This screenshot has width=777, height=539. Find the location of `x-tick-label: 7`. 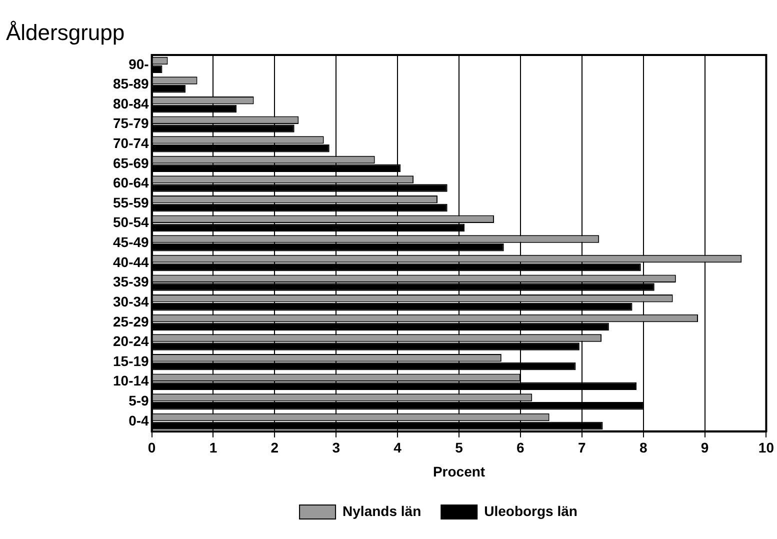

x-tick-label: 7 is located at coordinates (582, 448).